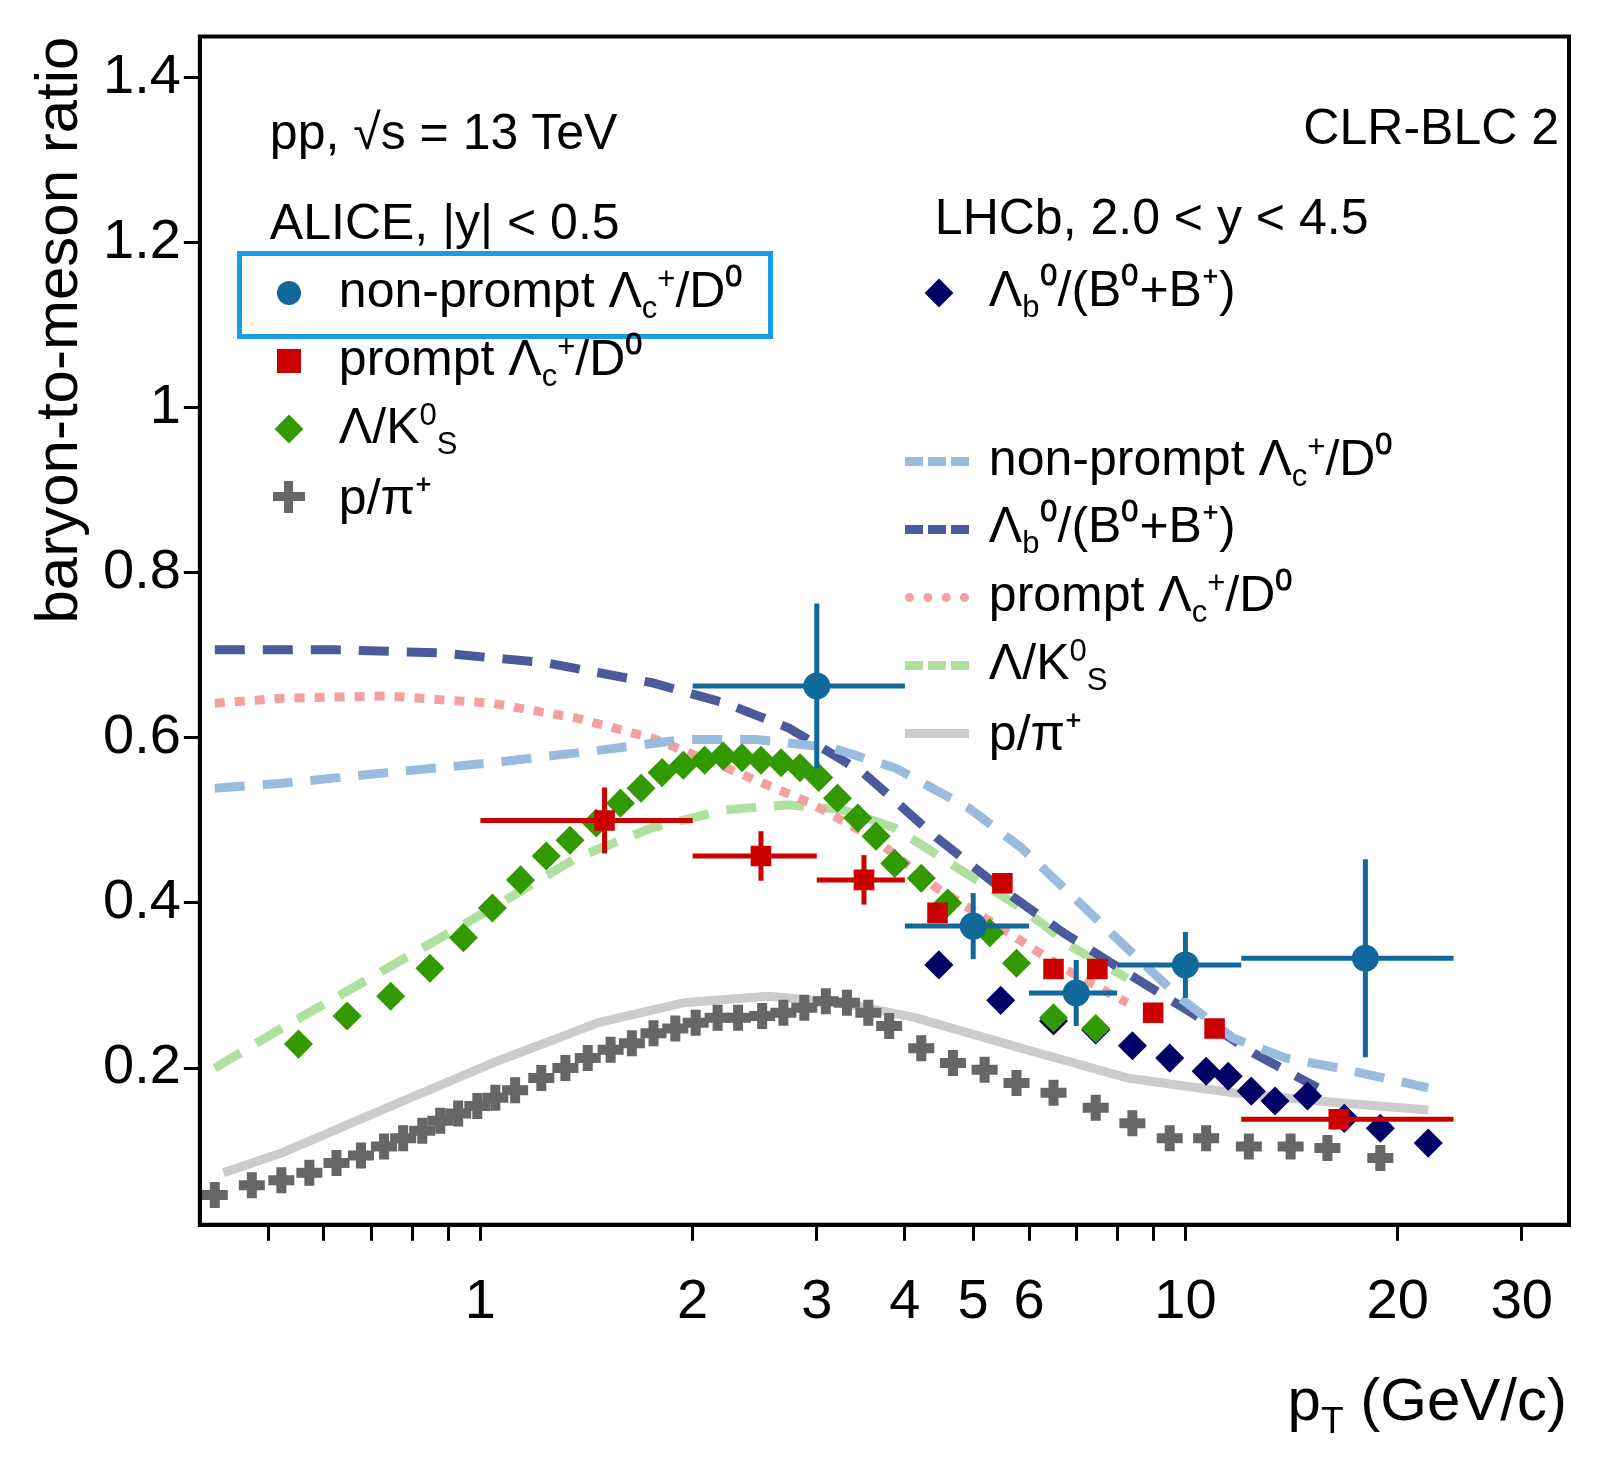  Describe the element at coordinates (443, 131) in the screenshot. I see `annotation: pp, √s = 13 TeV` at that location.